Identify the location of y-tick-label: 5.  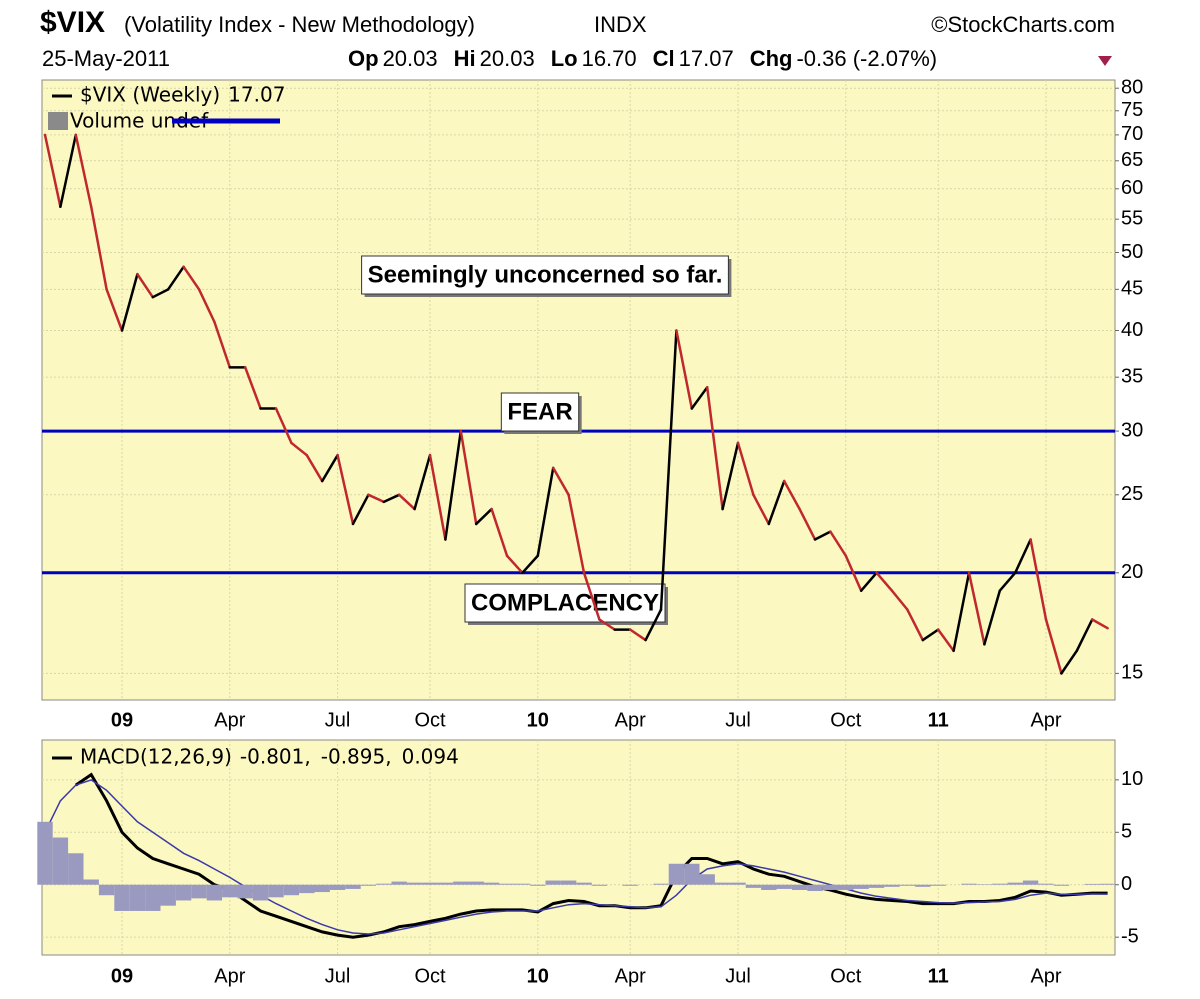
(1126, 832).